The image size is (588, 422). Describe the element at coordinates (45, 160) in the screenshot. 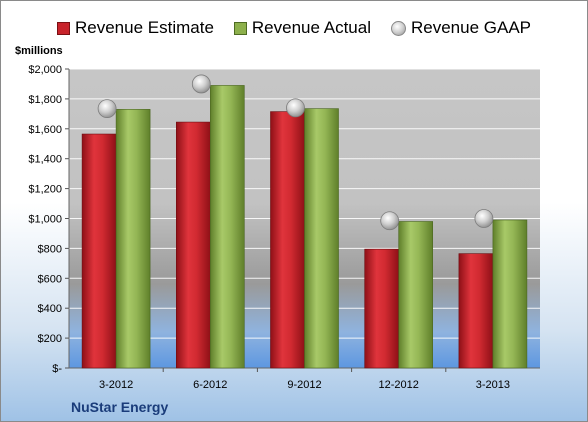

I see `y-tick-label: $1,400` at that location.